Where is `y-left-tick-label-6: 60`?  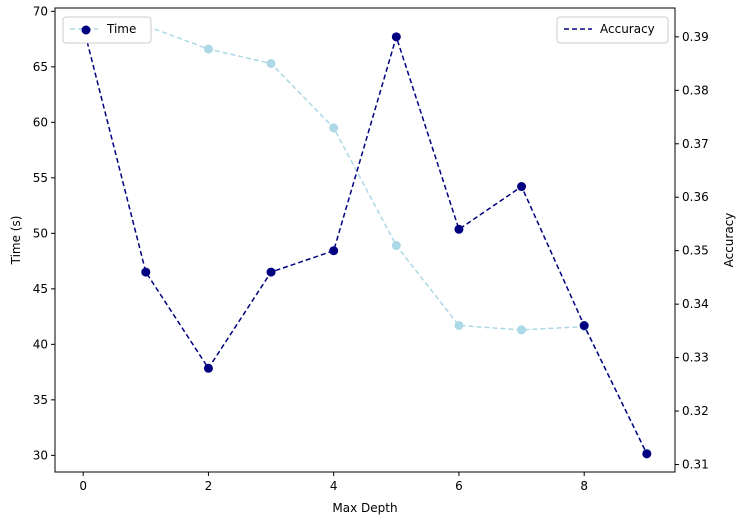 y-left-tick-label-6: 60 is located at coordinates (40, 122).